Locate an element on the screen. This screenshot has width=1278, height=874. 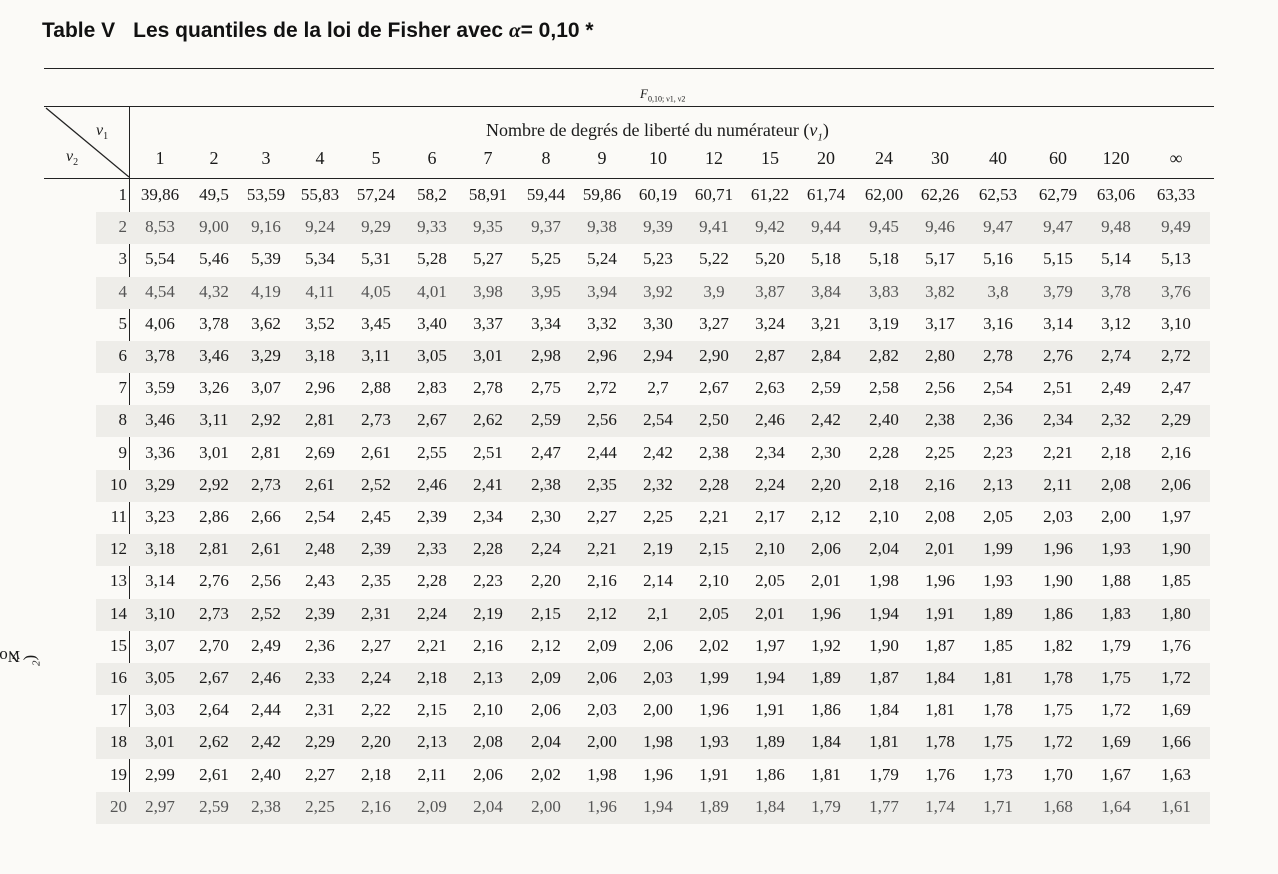
table-cell: 2,84 is located at coordinates (826, 355).